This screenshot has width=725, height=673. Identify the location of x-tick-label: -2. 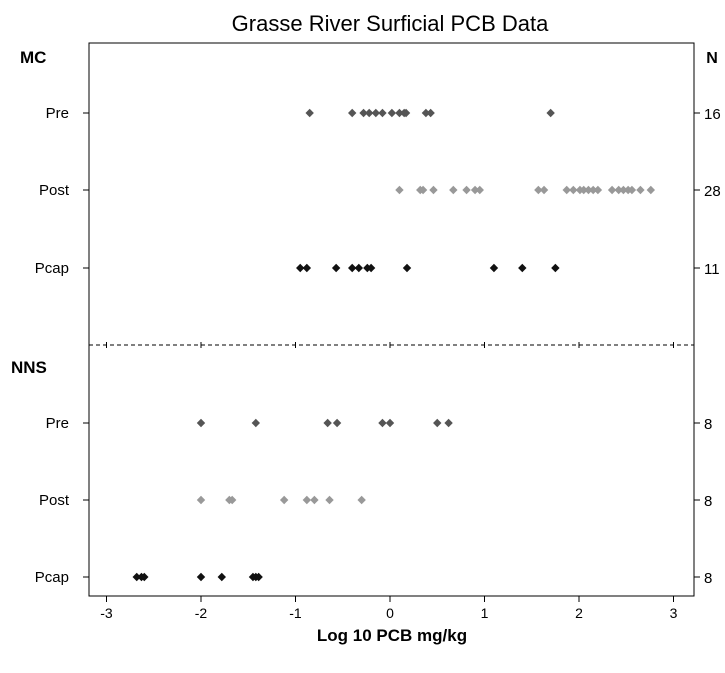
(201, 613).